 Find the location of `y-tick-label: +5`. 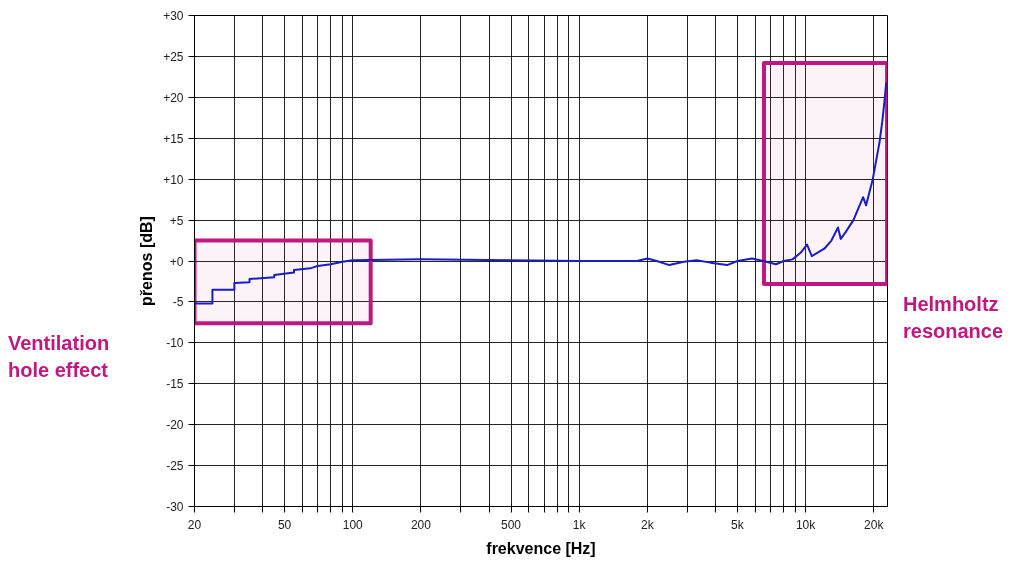

y-tick-label: +5 is located at coordinates (176, 220).